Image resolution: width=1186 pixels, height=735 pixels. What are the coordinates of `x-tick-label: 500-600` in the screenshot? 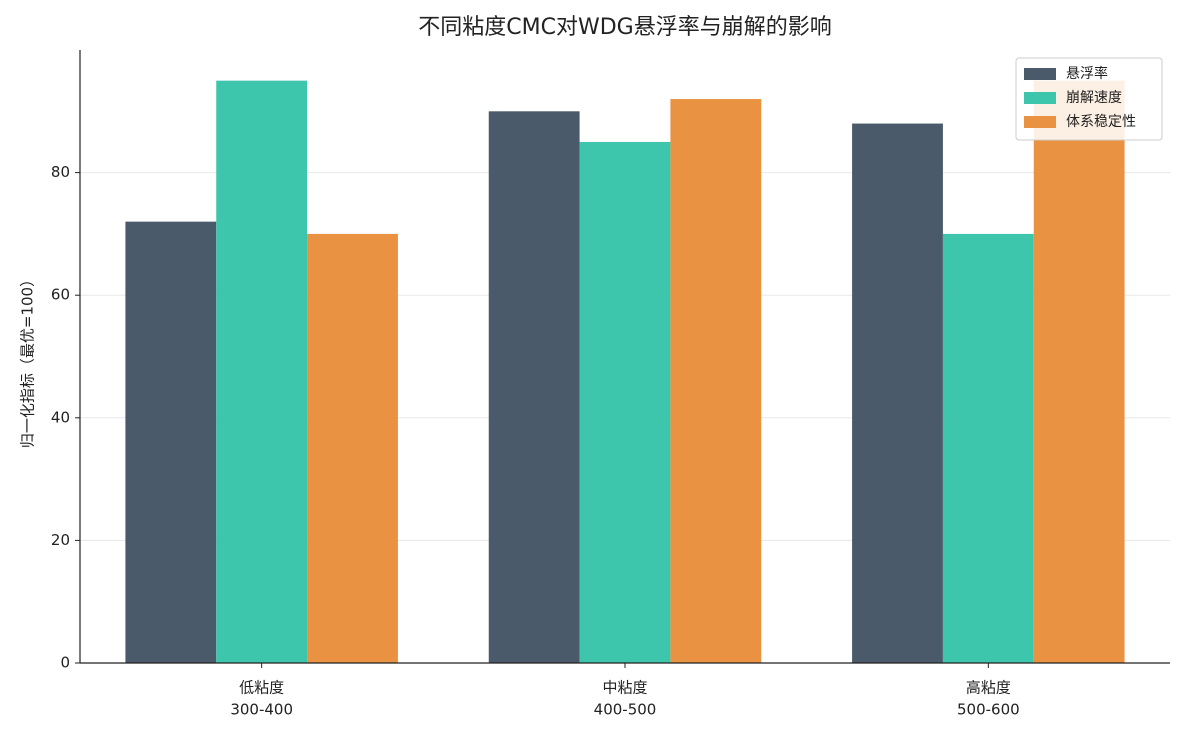 It's located at (988, 710).